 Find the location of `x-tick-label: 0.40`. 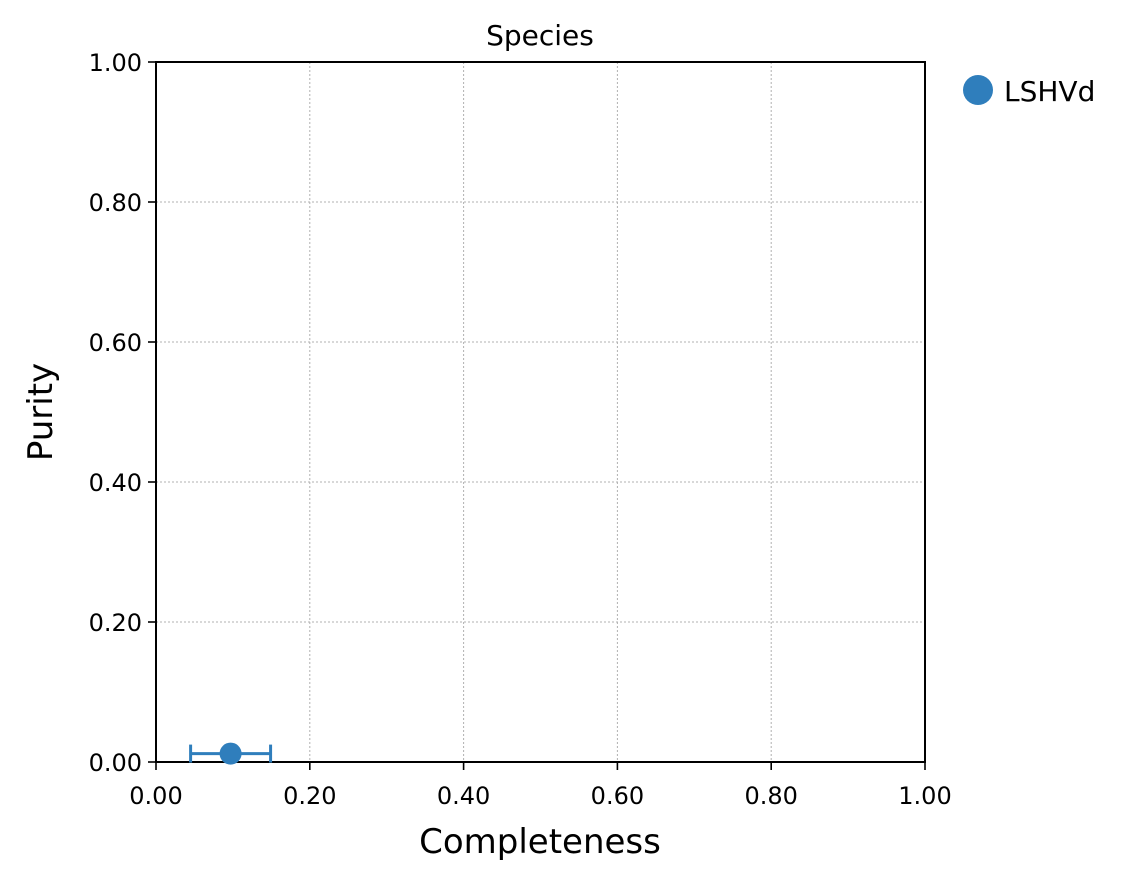

x-tick-label: 0.40 is located at coordinates (463, 796).